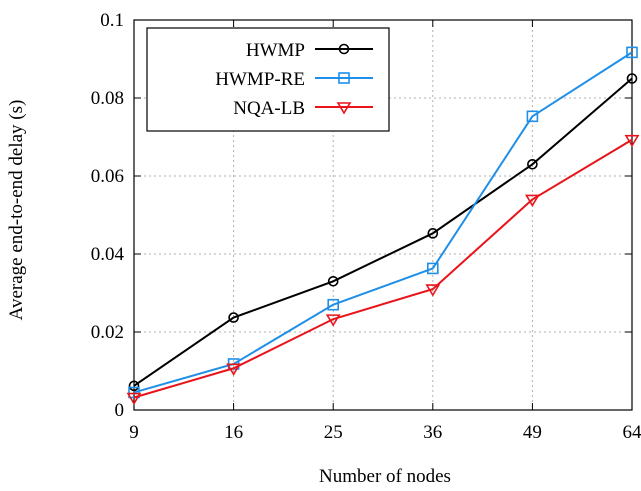  What do you see at coordinates (432, 432) in the screenshot?
I see `x-tick-label: 36` at bounding box center [432, 432].